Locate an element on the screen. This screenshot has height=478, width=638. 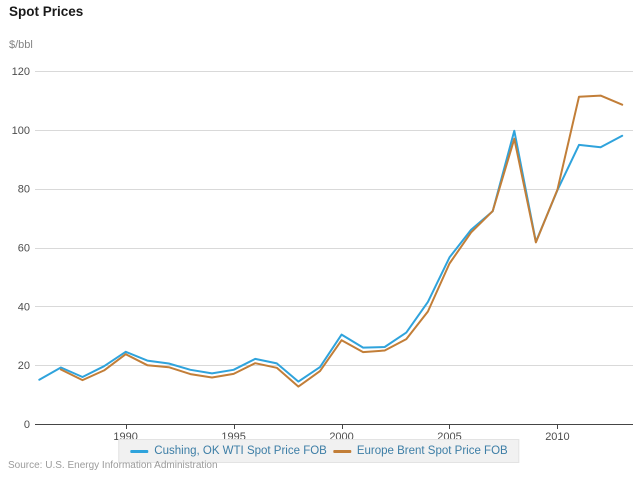
y-tick-label-60: 60 is located at coordinates (24, 249).